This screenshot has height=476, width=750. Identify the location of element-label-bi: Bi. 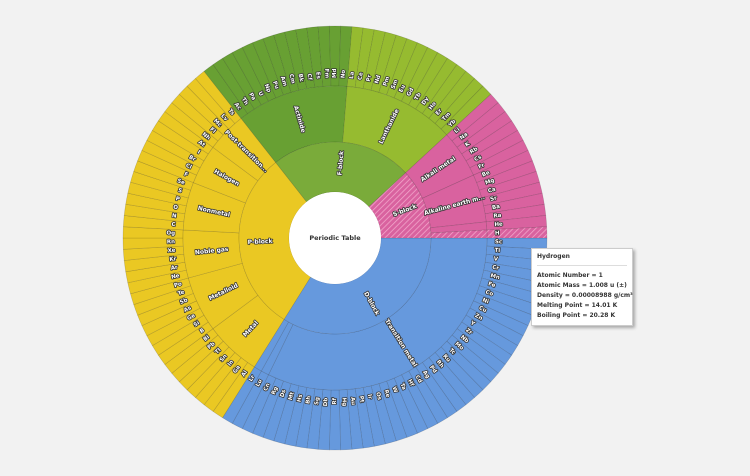
(207, 338).